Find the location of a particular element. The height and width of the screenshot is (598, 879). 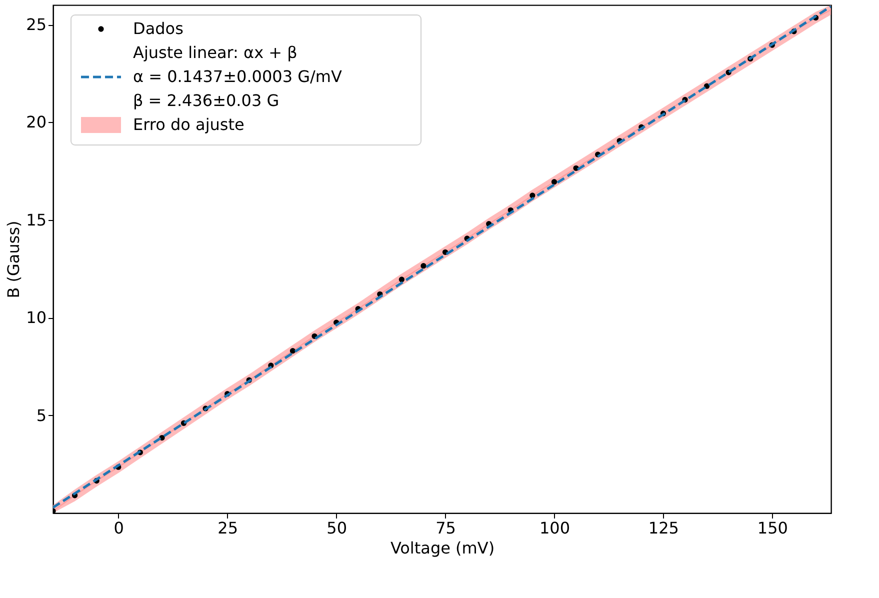

x-tick-label: 75 is located at coordinates (446, 528).